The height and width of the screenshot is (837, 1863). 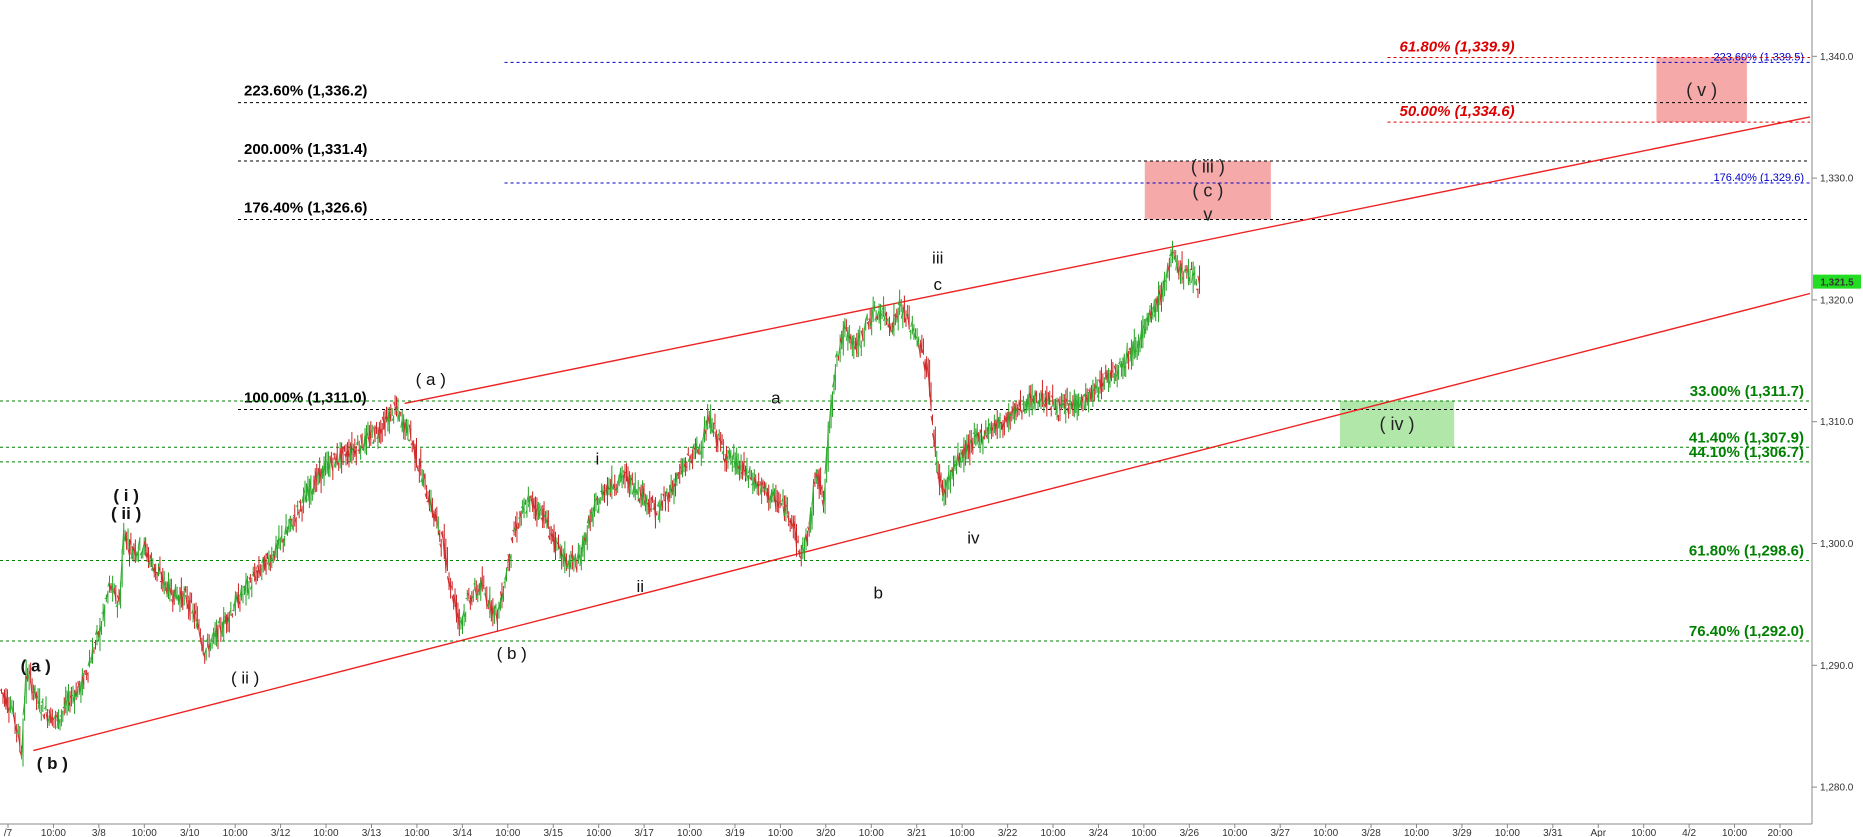 What do you see at coordinates (1190, 832) in the screenshot?
I see `x-tick-label: 3/26` at bounding box center [1190, 832].